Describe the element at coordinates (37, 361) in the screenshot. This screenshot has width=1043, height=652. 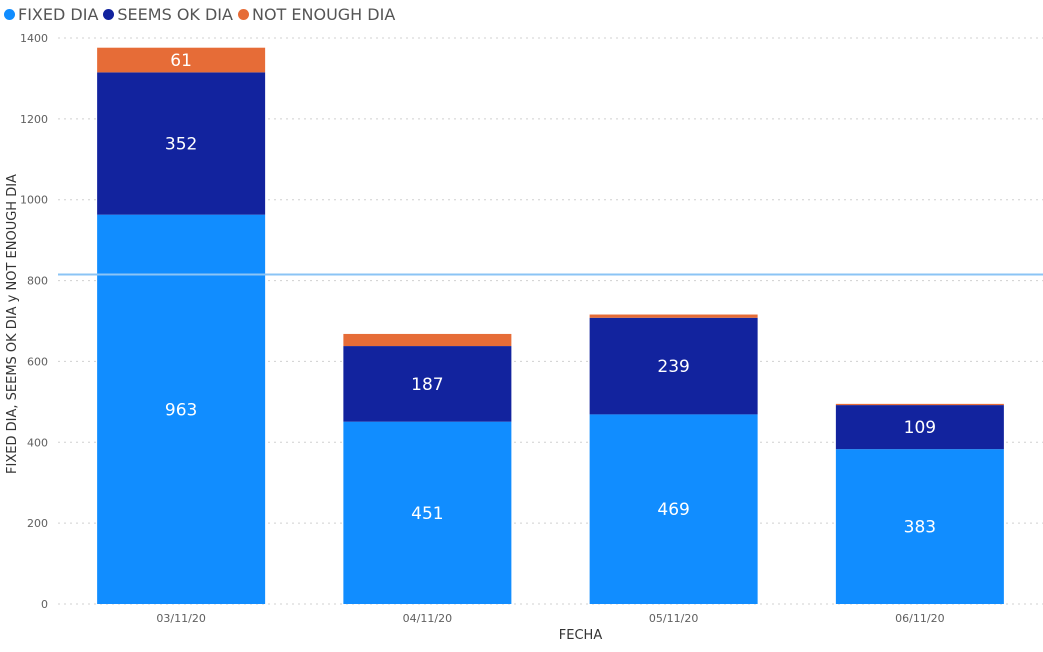
I see `y-tick-label: 600` at that location.